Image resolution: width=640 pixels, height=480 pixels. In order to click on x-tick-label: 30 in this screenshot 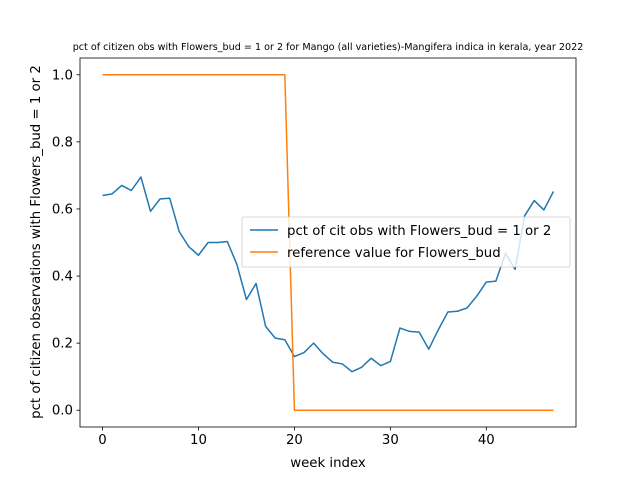, I will do `click(390, 440)`.